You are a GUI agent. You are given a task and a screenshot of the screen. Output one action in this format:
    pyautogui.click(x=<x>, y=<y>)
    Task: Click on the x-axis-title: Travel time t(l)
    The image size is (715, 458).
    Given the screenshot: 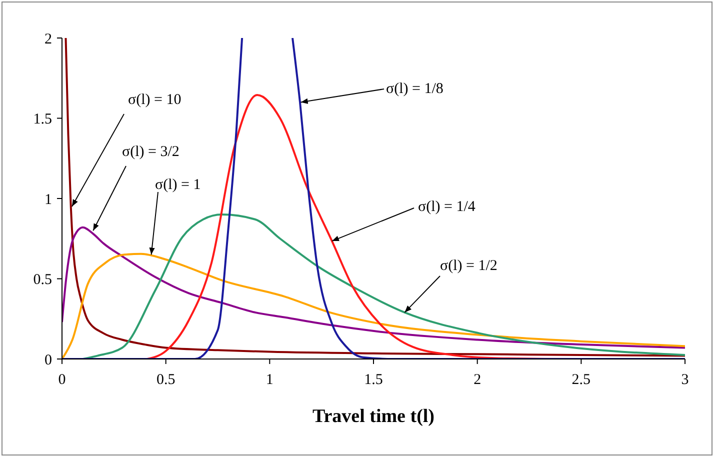 What is the action you would take?
    pyautogui.click(x=373, y=416)
    